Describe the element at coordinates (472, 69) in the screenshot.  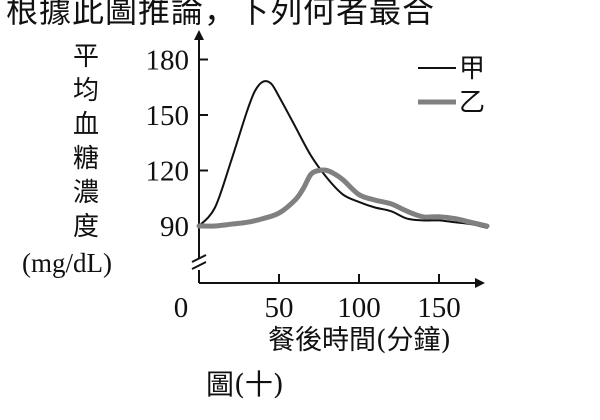
I see `legend-label-1: 甲` at that location.